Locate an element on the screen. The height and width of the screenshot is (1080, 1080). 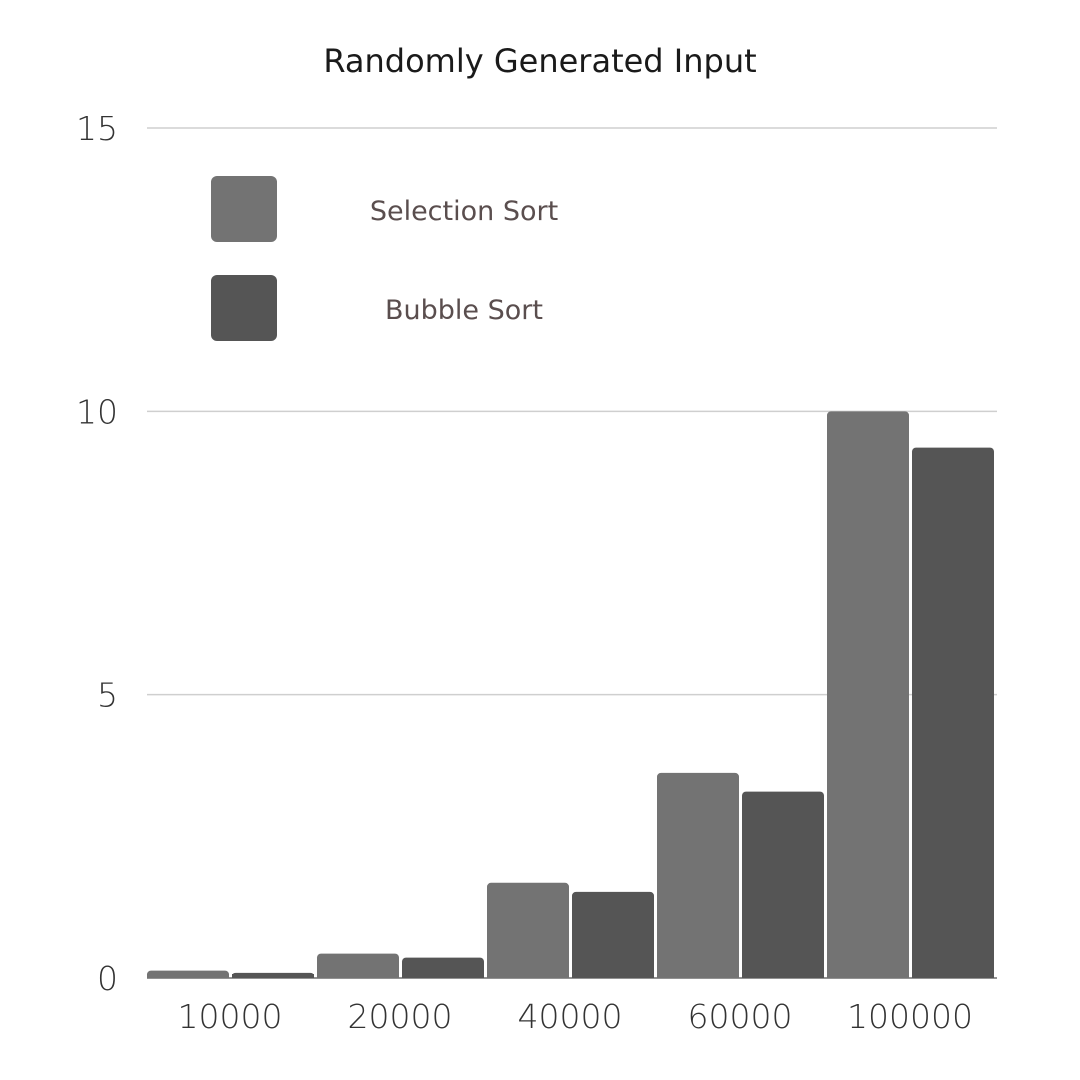
y-tick-label: 0 is located at coordinates (107, 978).